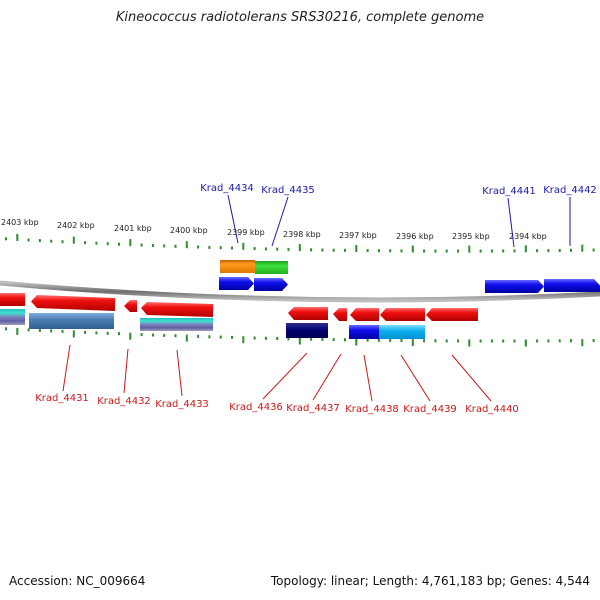 This screenshot has height=600, width=600. What do you see at coordinates (528, 236) in the screenshot?
I see `scale-label: 2394 kbp` at bounding box center [528, 236].